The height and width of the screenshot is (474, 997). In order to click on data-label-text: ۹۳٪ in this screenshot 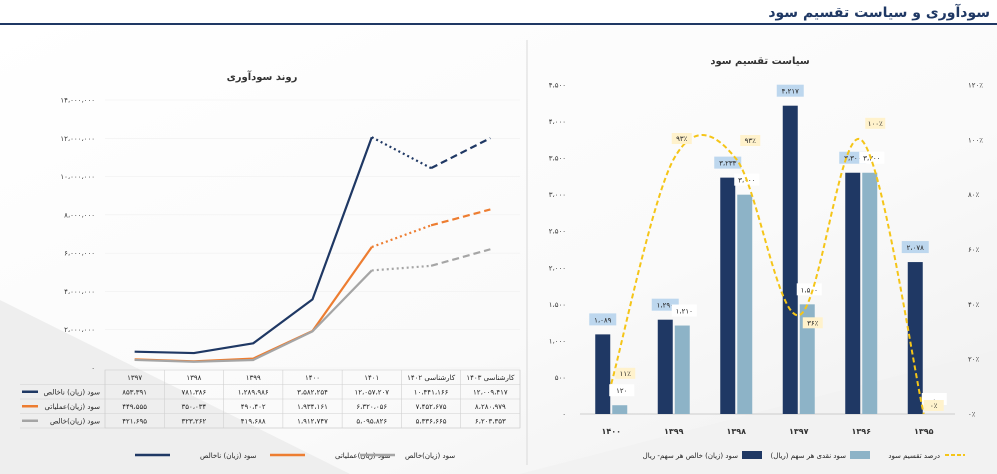, I will do `click(682, 139)`.